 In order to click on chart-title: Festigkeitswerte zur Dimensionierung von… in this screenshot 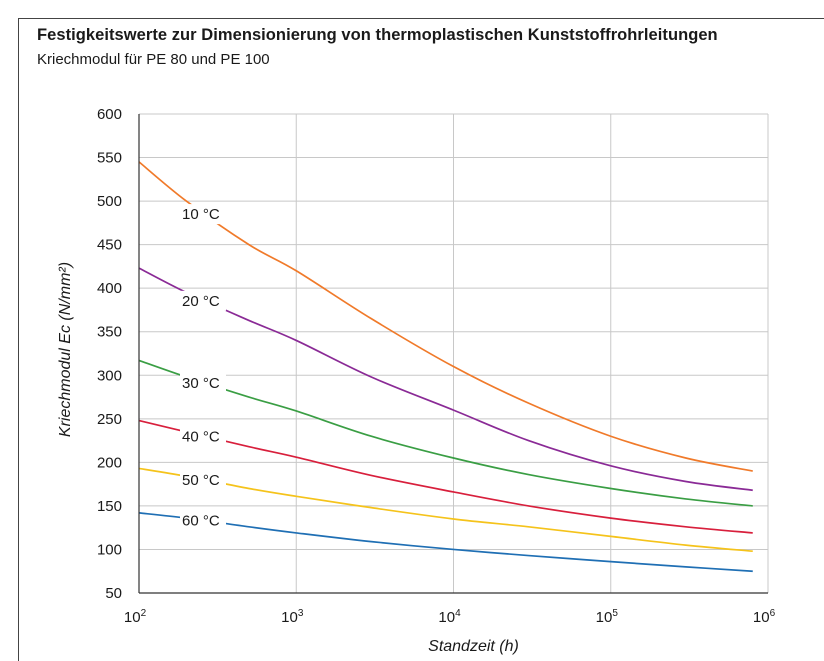, I will do `click(377, 35)`.